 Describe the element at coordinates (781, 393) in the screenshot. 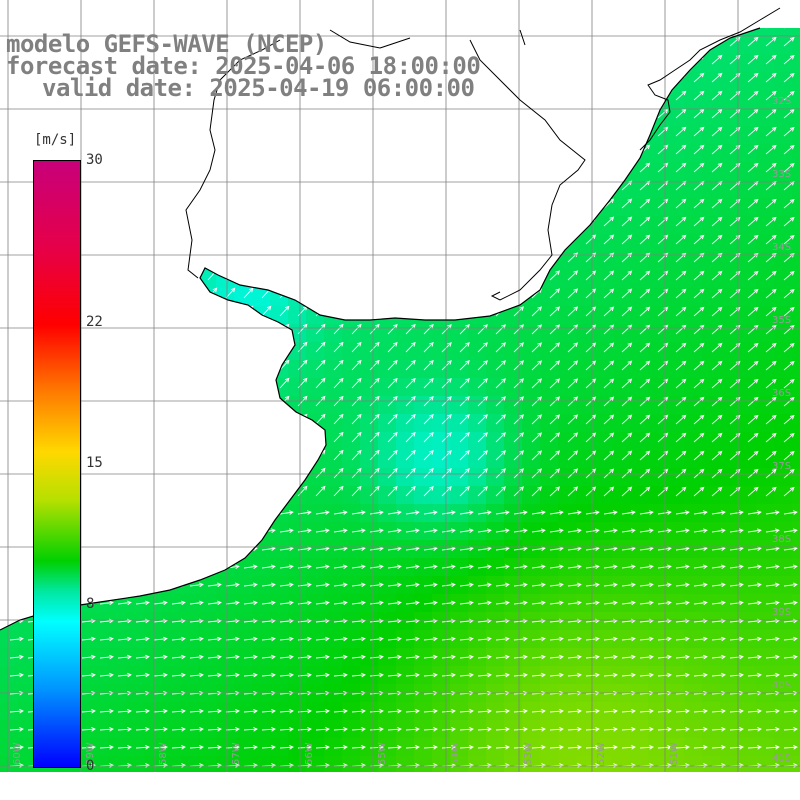

I see `latitude-label: 36S` at that location.